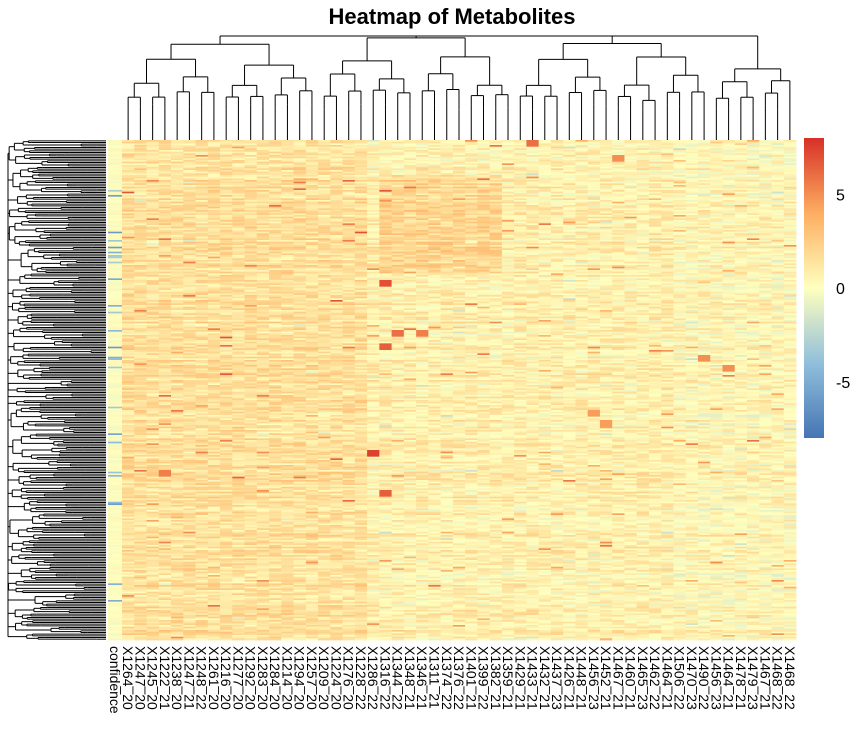 The height and width of the screenshot is (756, 861). I want to click on confidence-annotation-column, so click(115, 390).